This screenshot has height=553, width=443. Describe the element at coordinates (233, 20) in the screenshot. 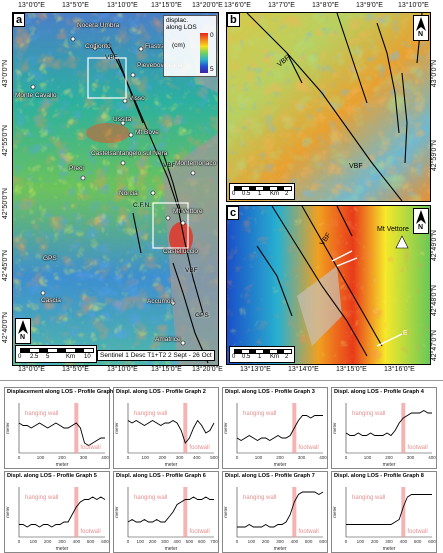

I see `panel-b-letter: b` at that location.